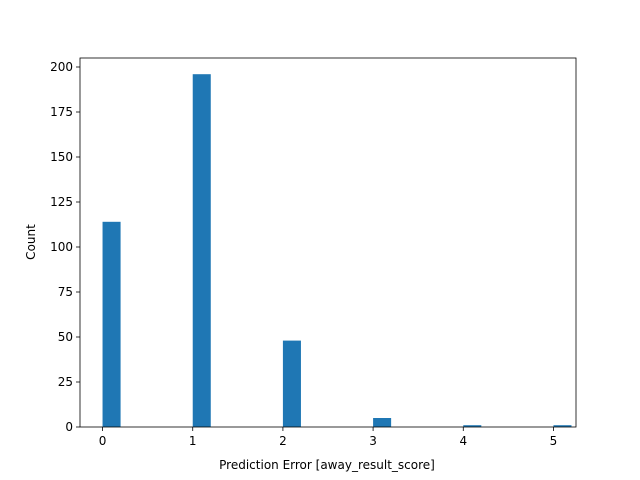  What do you see at coordinates (463, 441) in the screenshot?
I see `x-tick-label: 4` at bounding box center [463, 441].